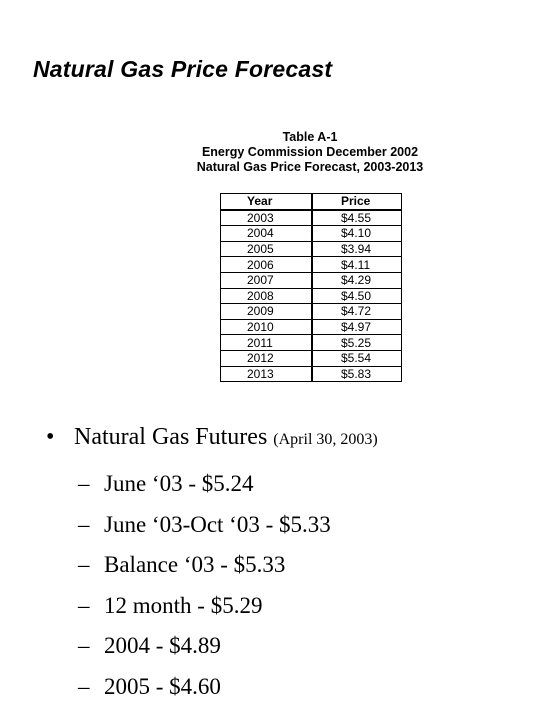  I want to click on list-item: – Balance ‘03 - $5.33, so click(204, 567).